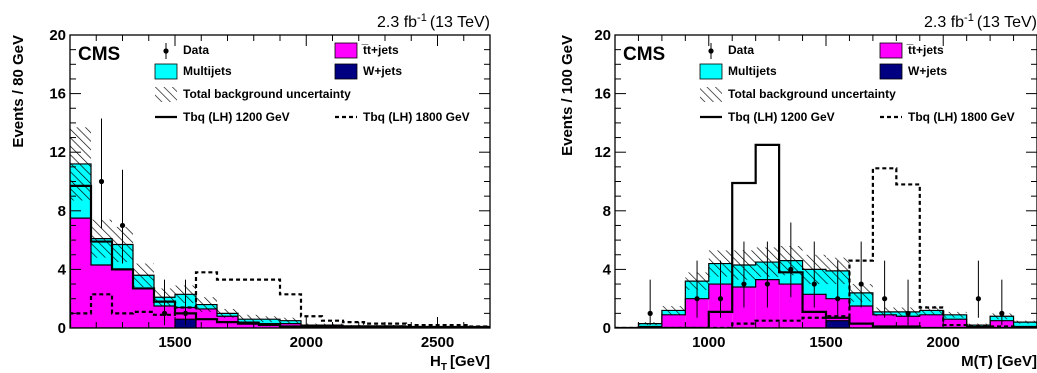 The image size is (1037, 373). I want to click on signal-1800-line, so click(280, 299).